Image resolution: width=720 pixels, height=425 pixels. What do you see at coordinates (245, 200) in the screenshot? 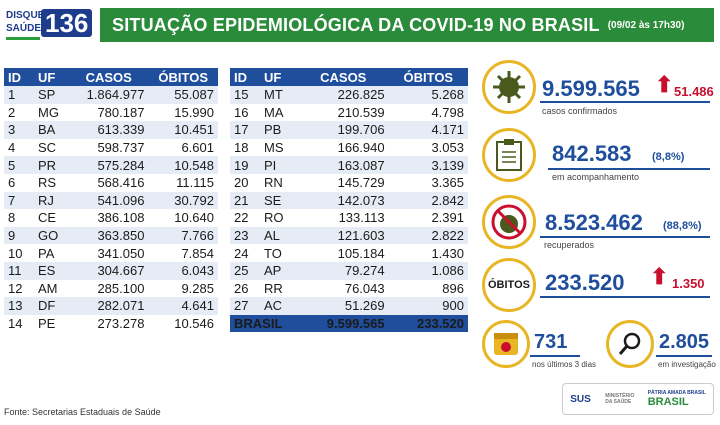
I see `table-cell: 21` at bounding box center [245, 200].